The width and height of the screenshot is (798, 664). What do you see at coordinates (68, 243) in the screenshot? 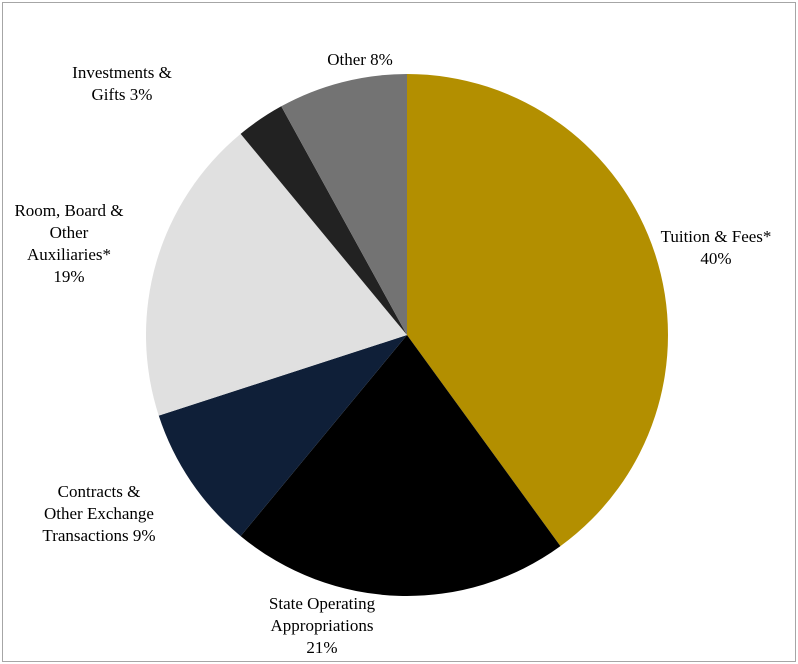
I see `pie-label-room-board-other-auxiliaries: Room, Board & Other Auxiliaries* 19%` at bounding box center [68, 243].